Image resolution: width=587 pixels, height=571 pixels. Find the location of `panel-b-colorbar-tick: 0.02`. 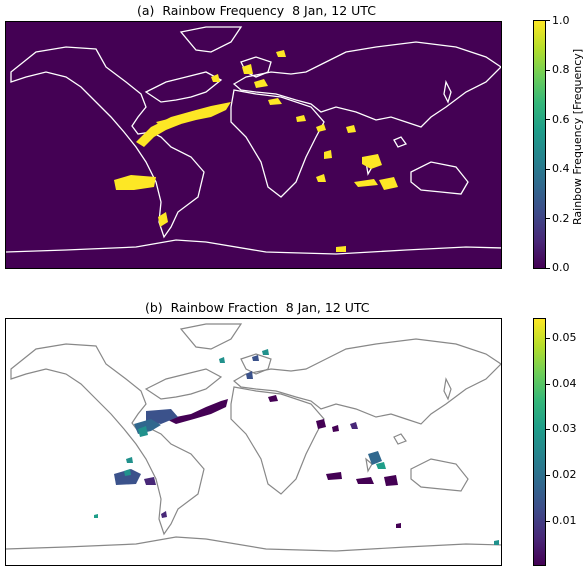

panel-b-colorbar-tick: 0.02 is located at coordinates (564, 474).